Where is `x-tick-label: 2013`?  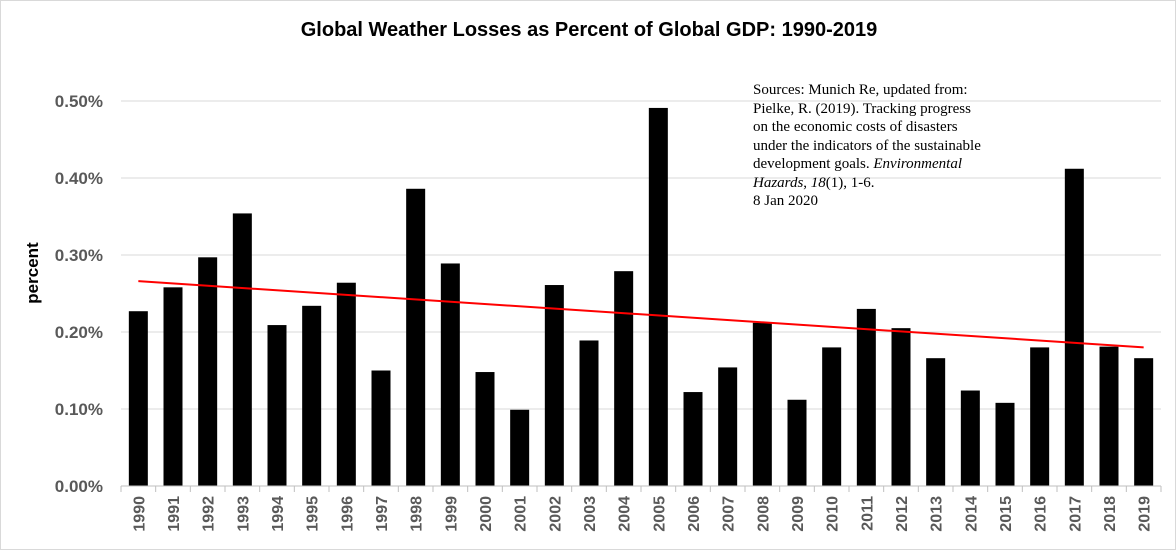
x-tick-label: 2013 is located at coordinates (937, 514).